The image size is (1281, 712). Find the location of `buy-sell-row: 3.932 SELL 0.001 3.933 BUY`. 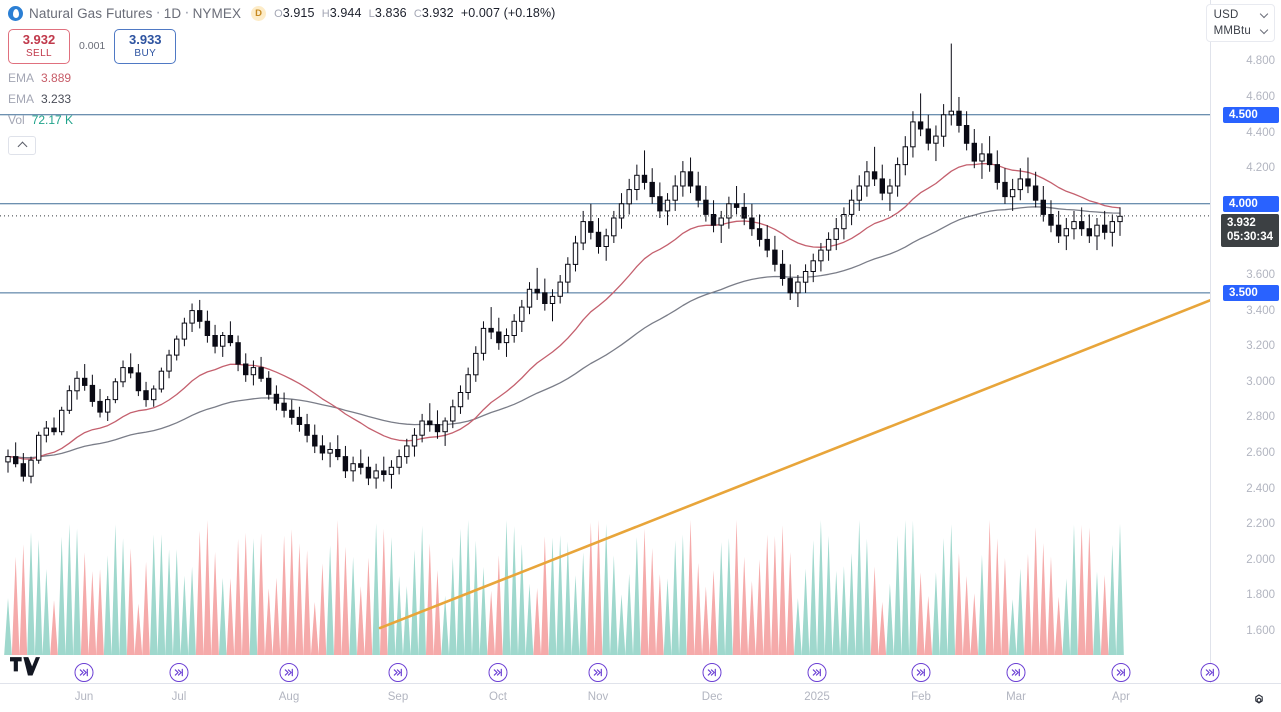

buy-sell-row: 3.932 SELL 0.001 3.933 BUY is located at coordinates (281, 46).